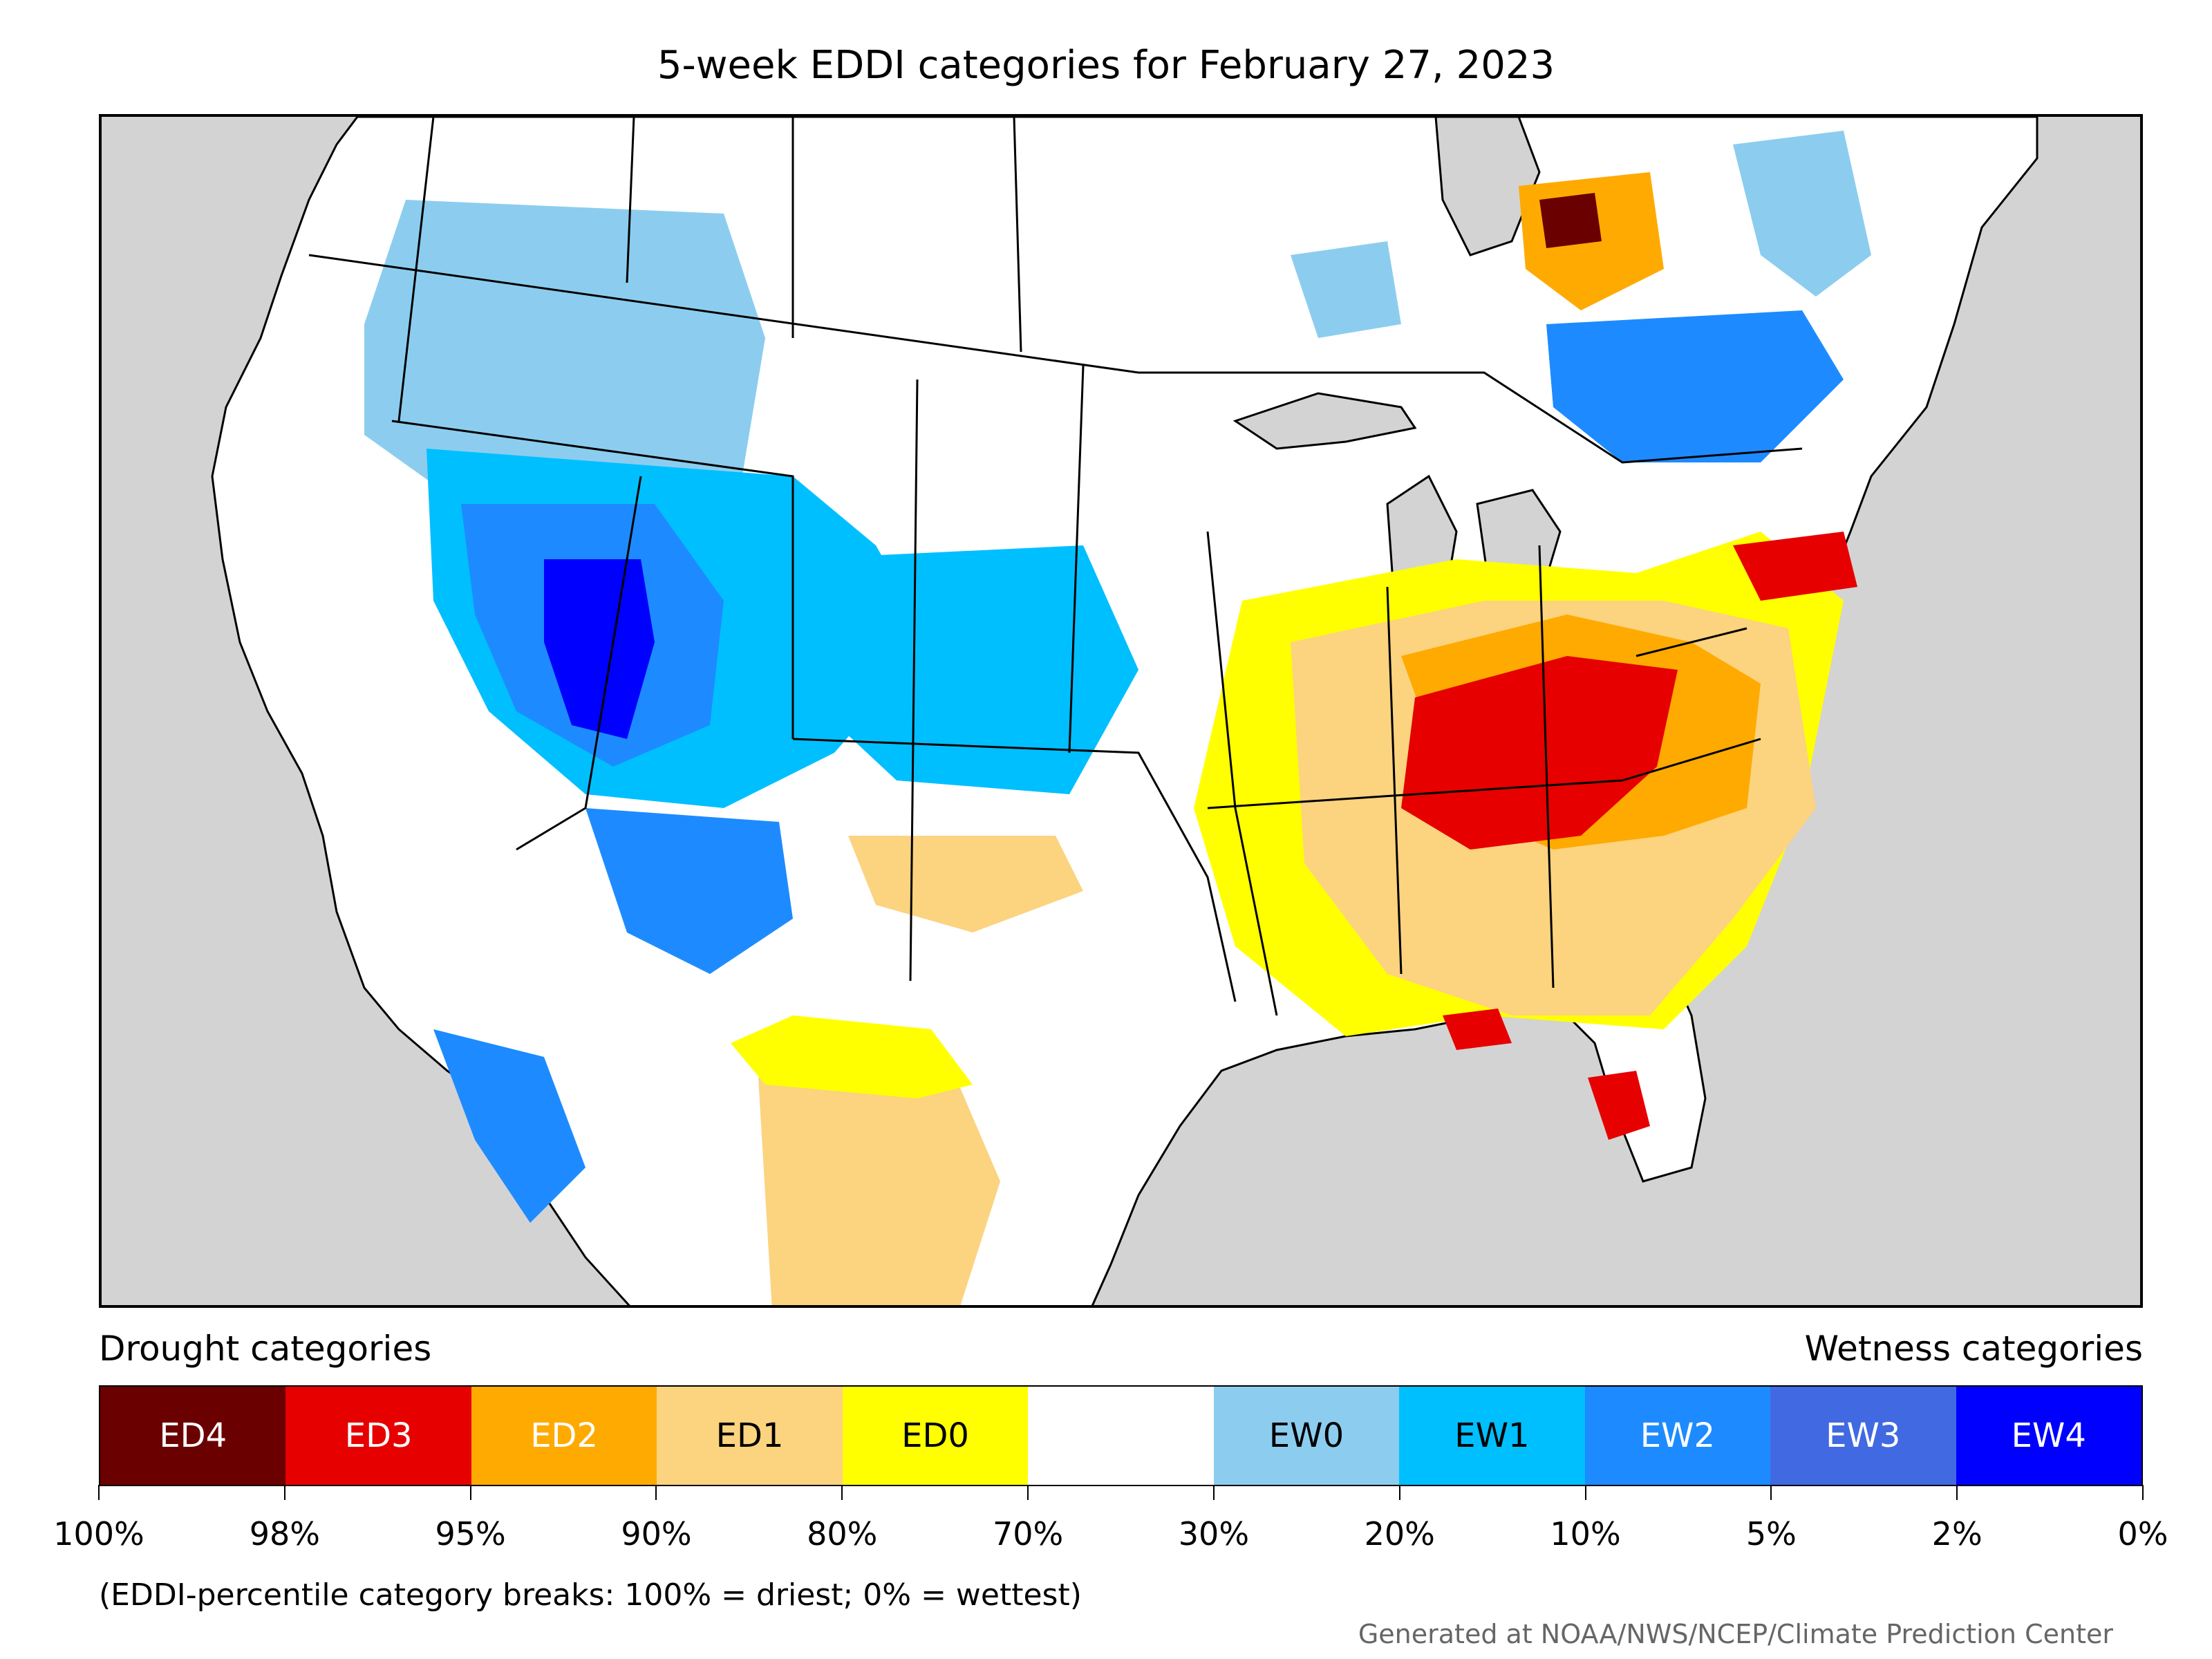 This screenshot has height=1659, width=2212. What do you see at coordinates (1214, 1534) in the screenshot?
I see `colorbar-tick-label: 30%` at bounding box center [1214, 1534].